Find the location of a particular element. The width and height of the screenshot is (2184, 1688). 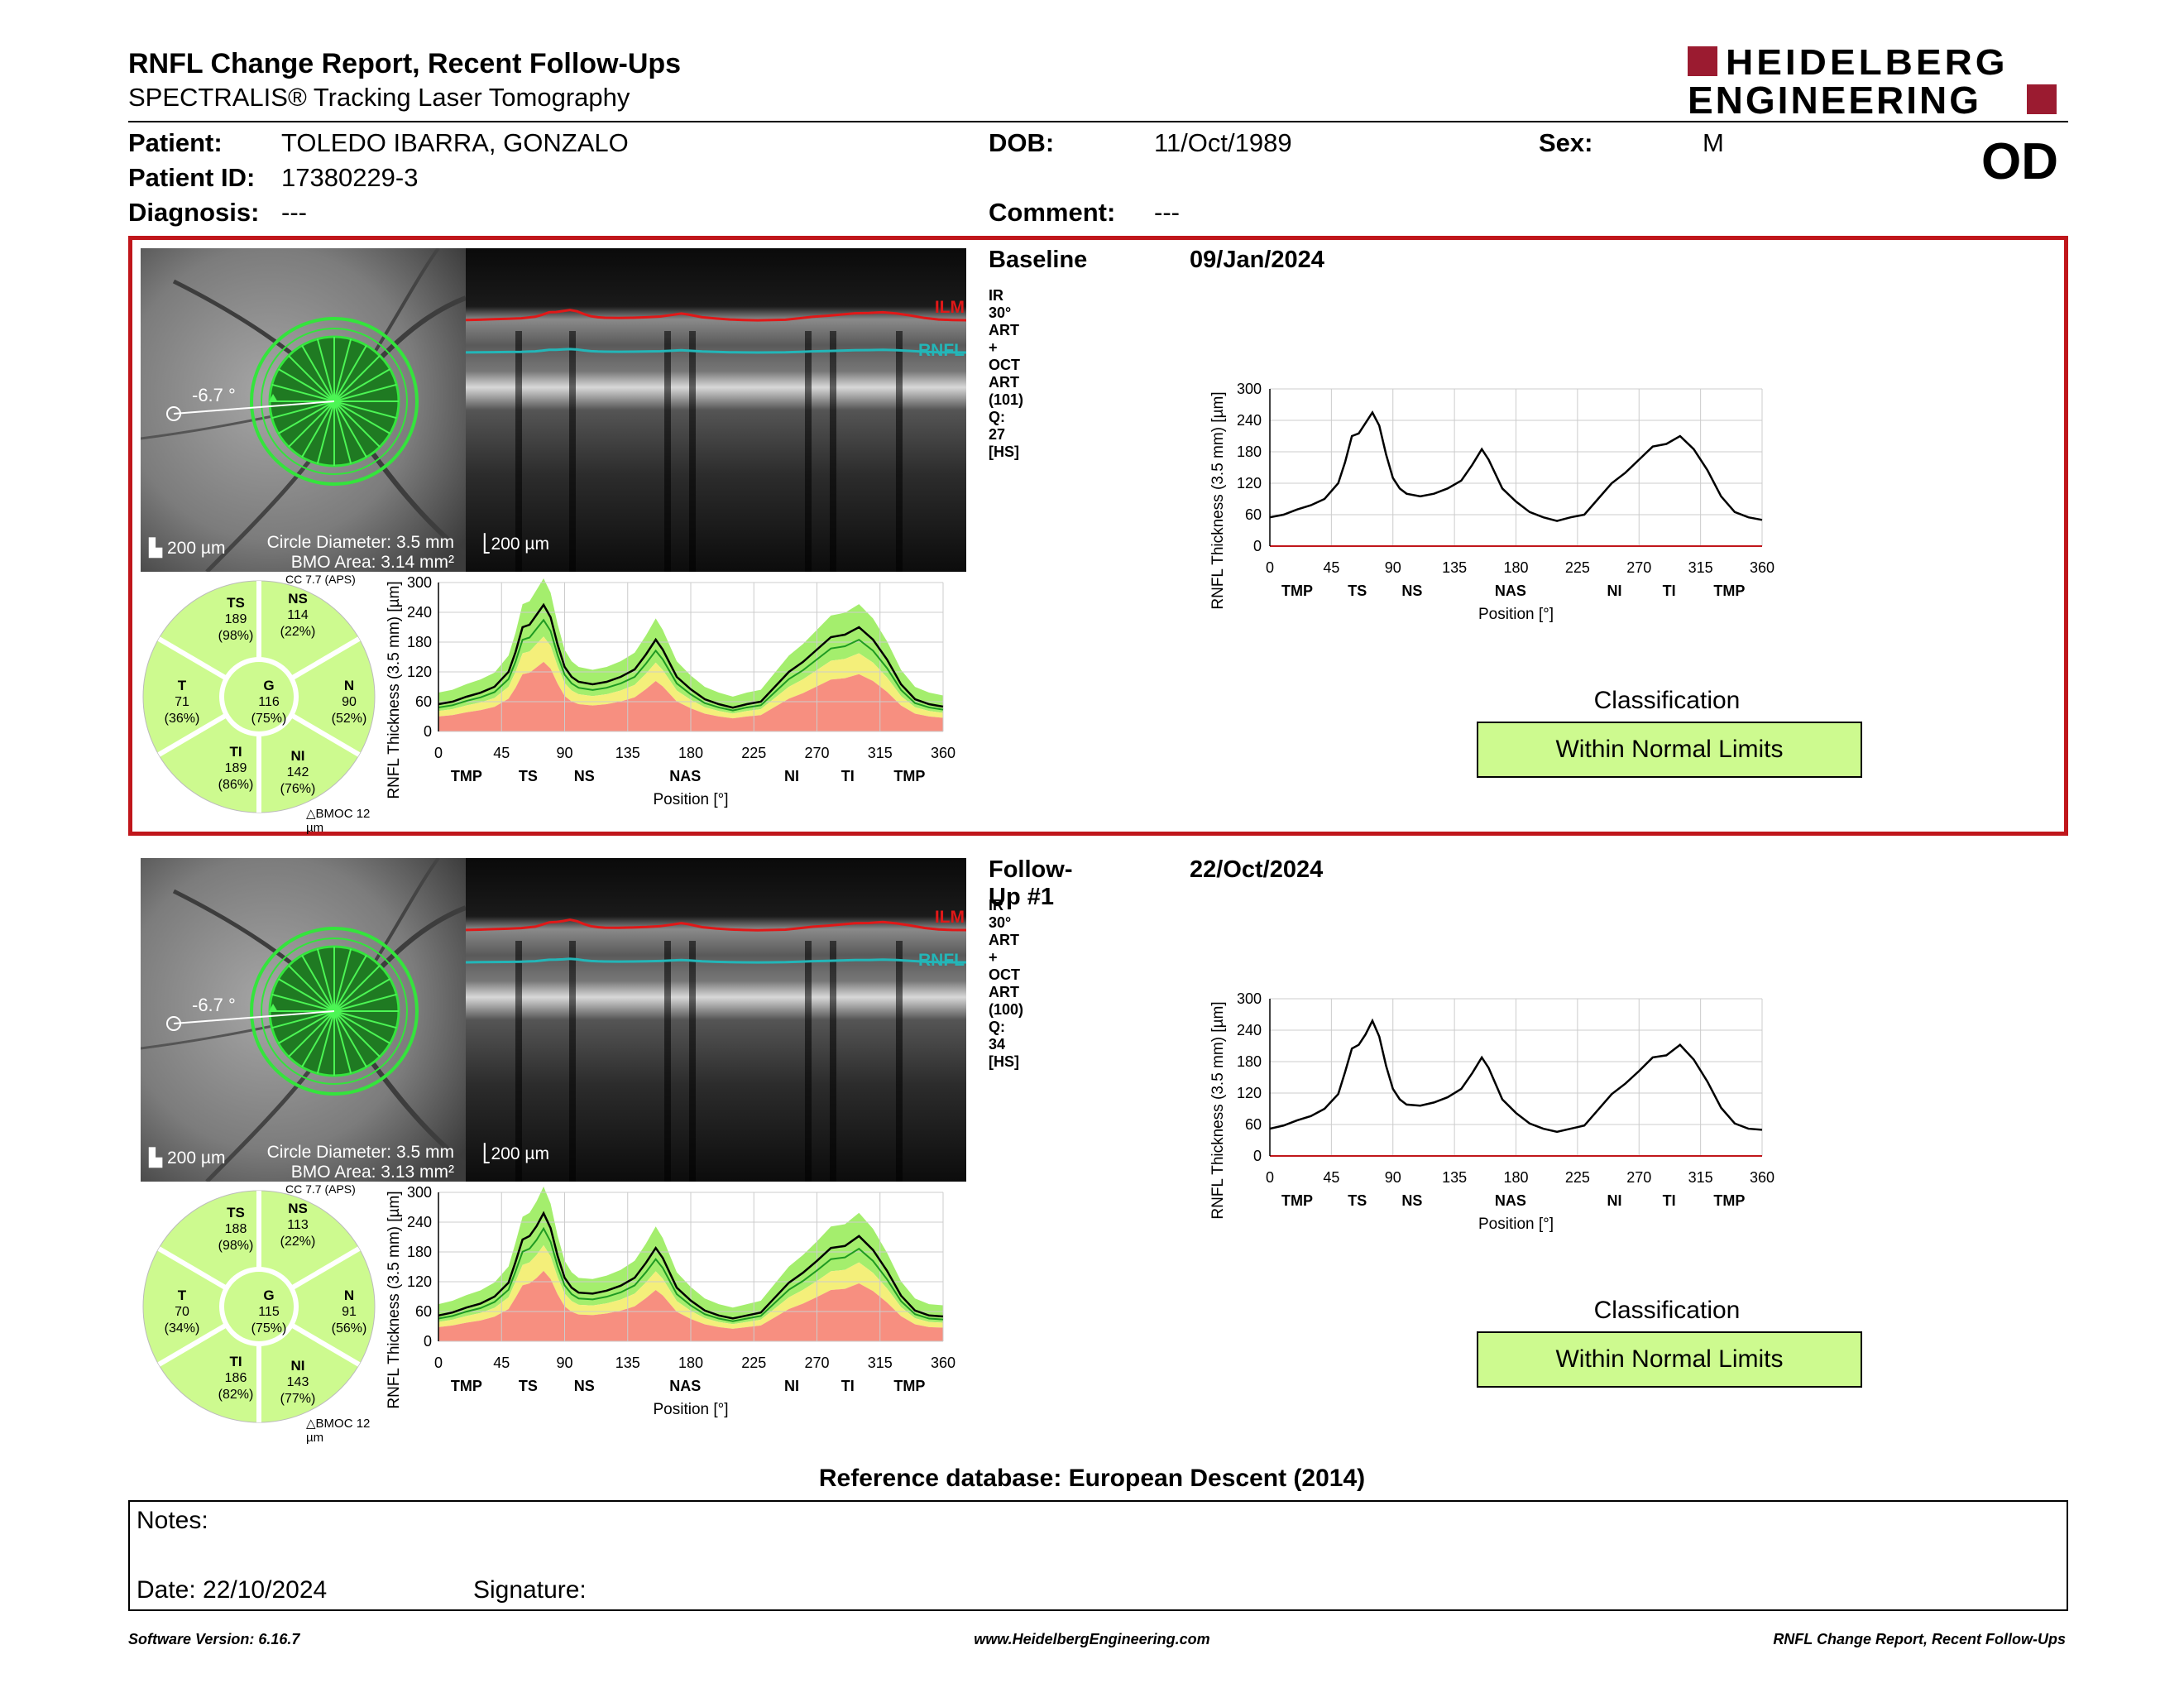

sector-ts: TS 188 (98%) is located at coordinates (236, 1229).